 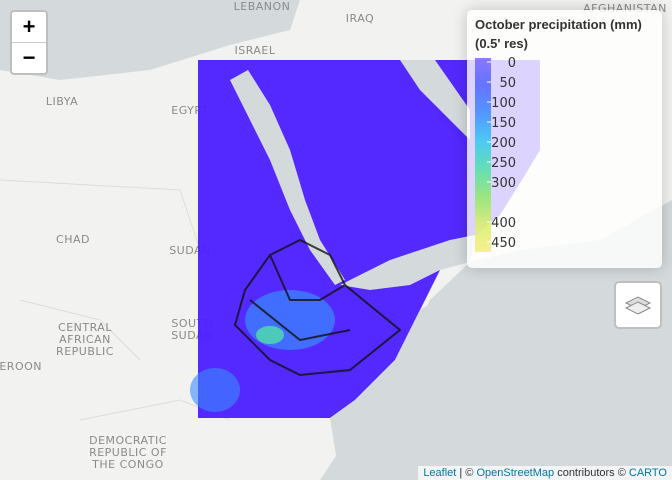 What do you see at coordinates (503, 163) in the screenshot?
I see `tick-label: 250` at bounding box center [503, 163].